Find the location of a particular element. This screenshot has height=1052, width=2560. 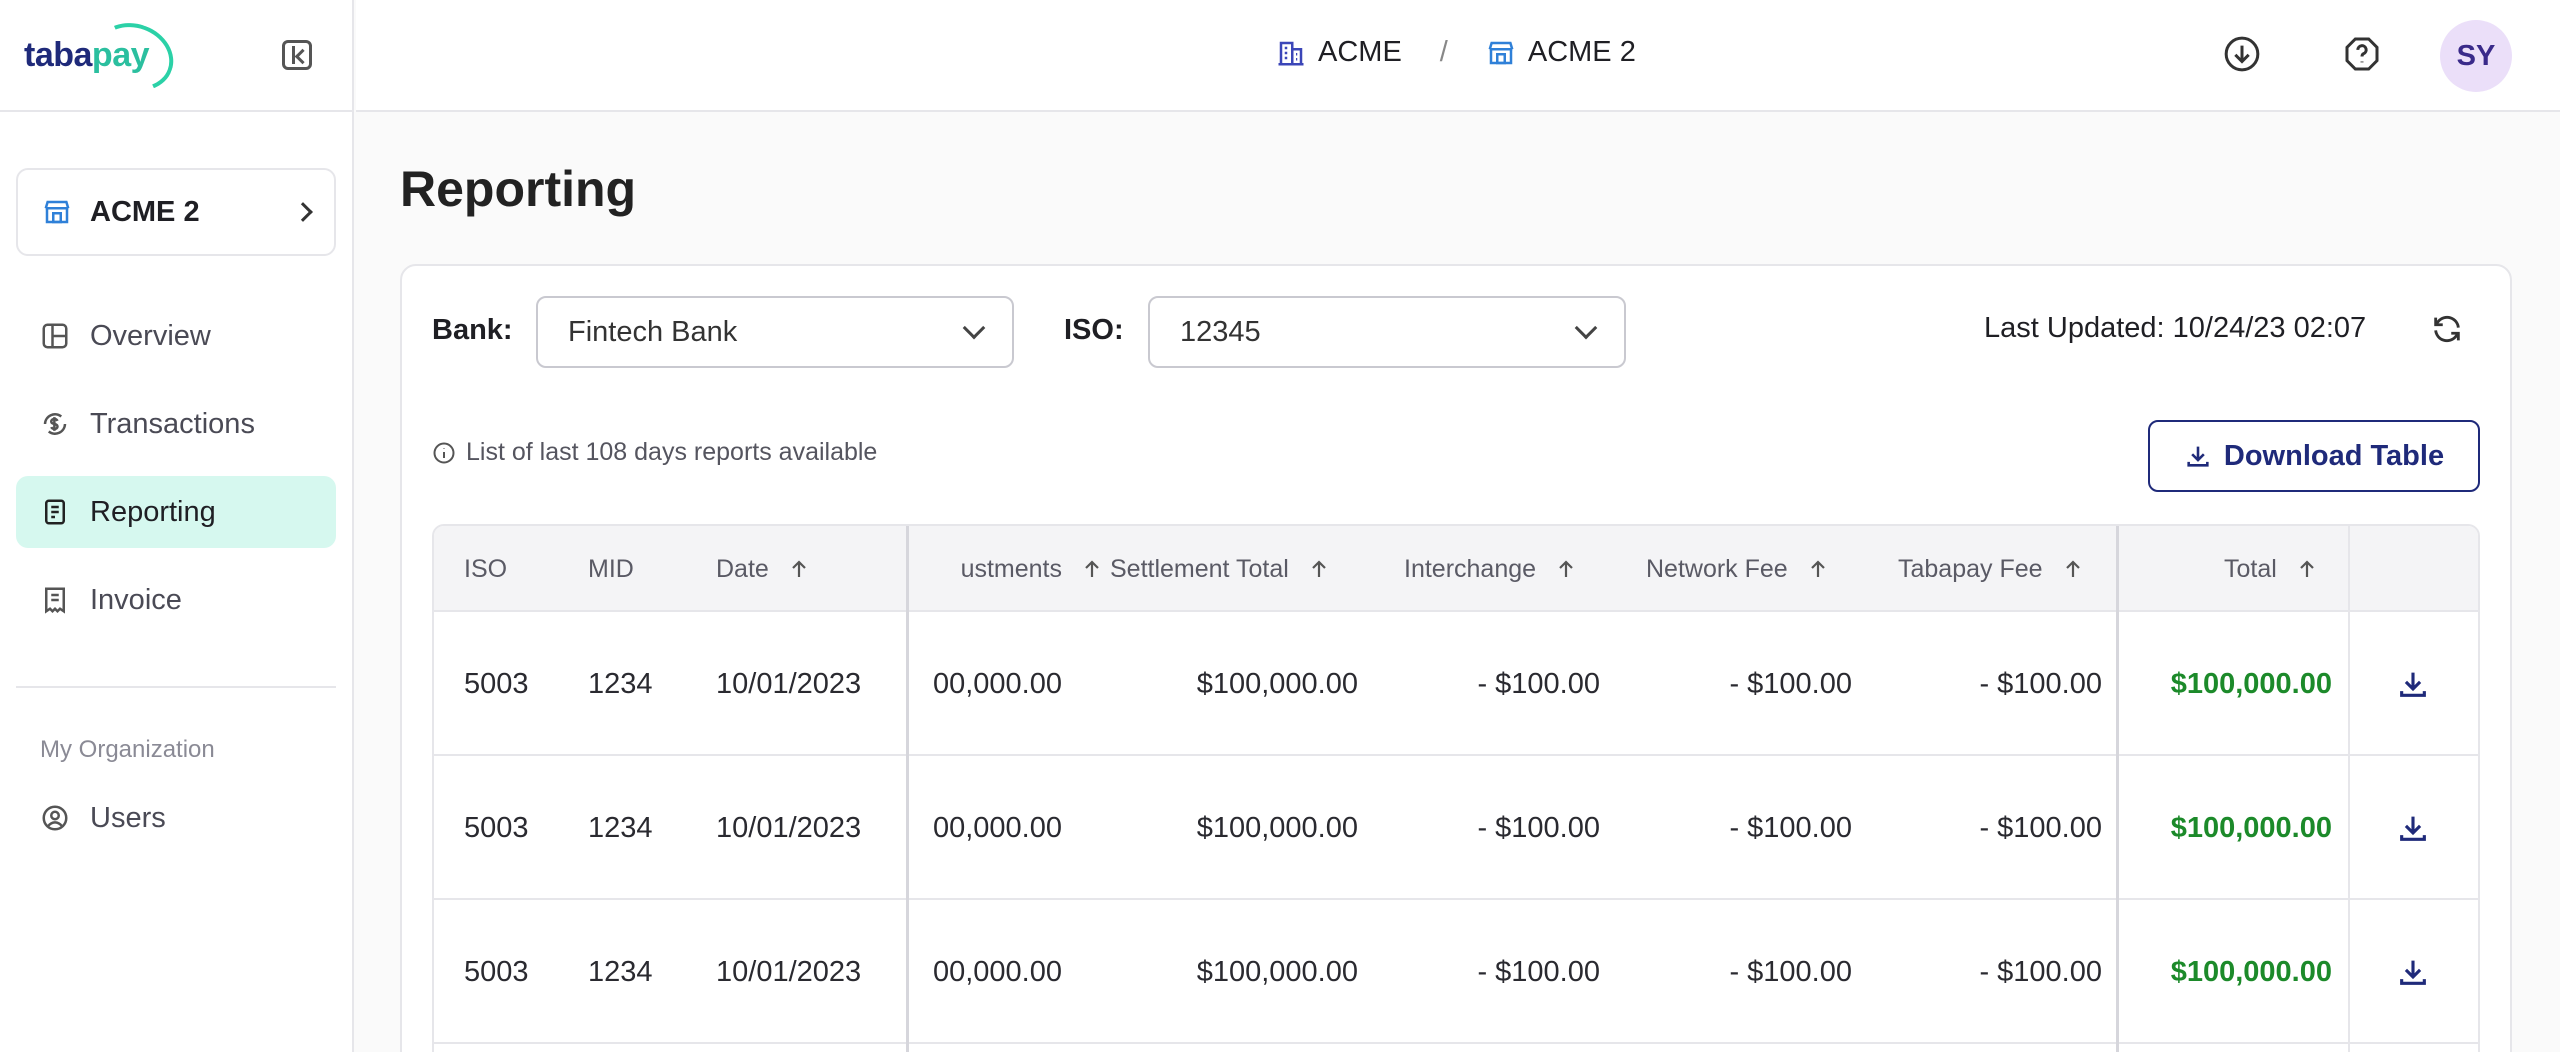

frozen-column-divider-left is located at coordinates (907, 789).